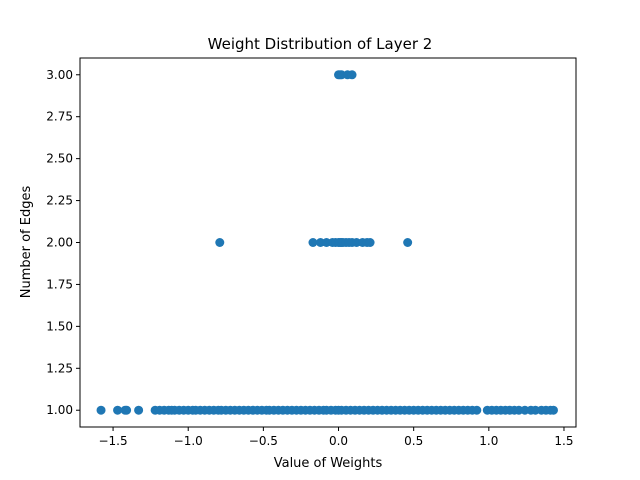  What do you see at coordinates (59, 326) in the screenshot?
I see `y-tick-label: 1.50` at bounding box center [59, 326].